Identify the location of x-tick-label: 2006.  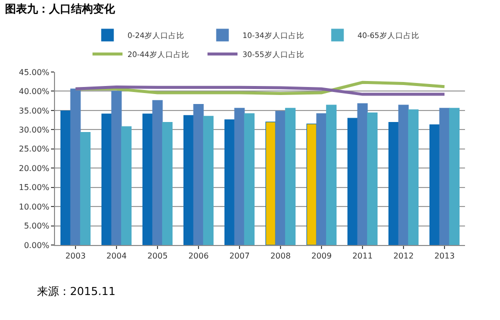
(198, 256).